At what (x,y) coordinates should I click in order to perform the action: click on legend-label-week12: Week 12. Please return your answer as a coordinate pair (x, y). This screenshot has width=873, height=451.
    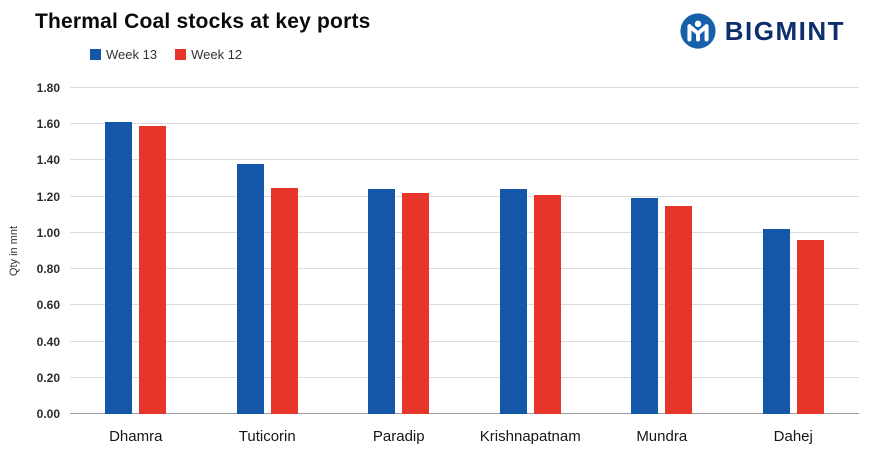
    Looking at the image, I should click on (217, 54).